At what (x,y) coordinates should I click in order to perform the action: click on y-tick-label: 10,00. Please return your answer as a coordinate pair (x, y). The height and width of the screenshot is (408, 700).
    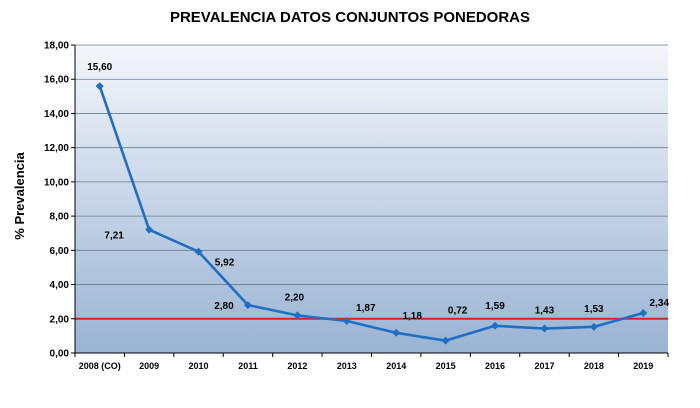
    Looking at the image, I should click on (56, 182).